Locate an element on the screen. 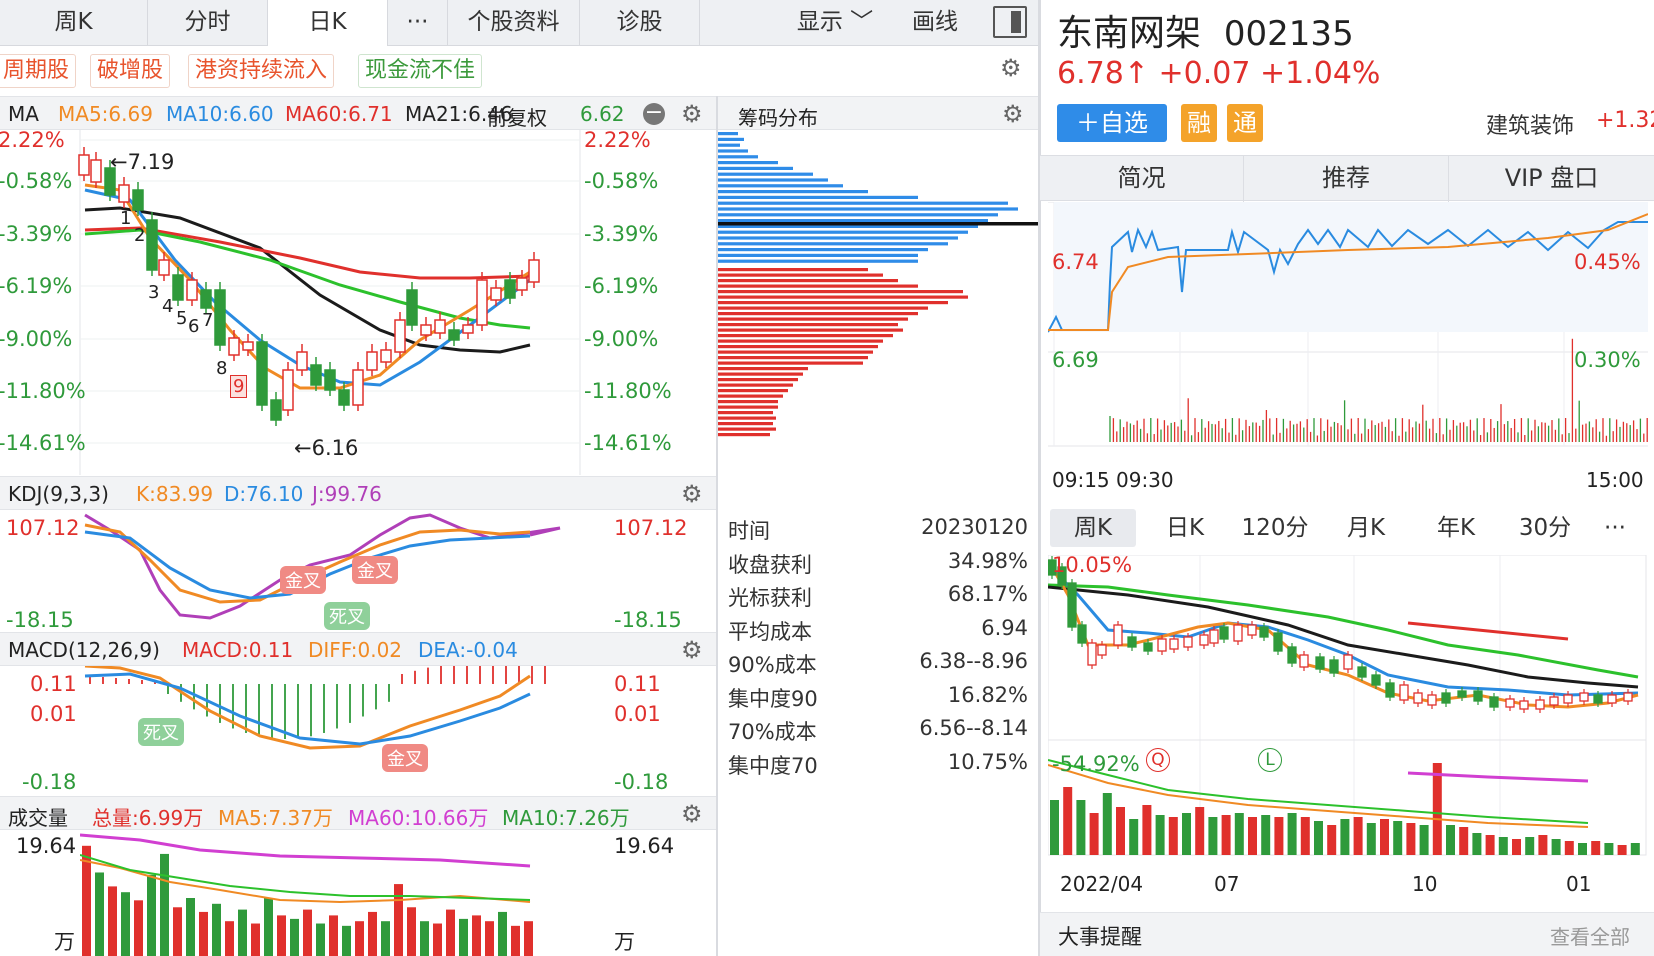  tab-recommend: 推荐 is located at coordinates (1346, 179).